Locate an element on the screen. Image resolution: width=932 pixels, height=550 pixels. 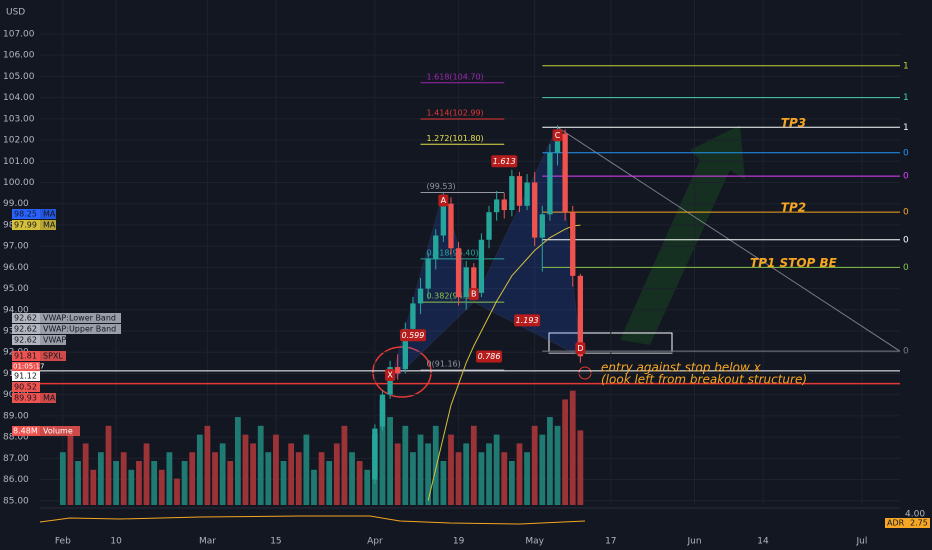
annotation: entry against stop below x is located at coordinates (681, 368).